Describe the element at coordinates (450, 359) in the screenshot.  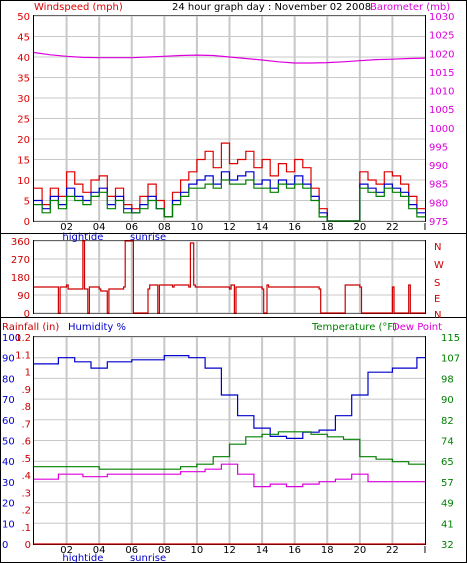
I see `temp-y-tick: 107` at that location.